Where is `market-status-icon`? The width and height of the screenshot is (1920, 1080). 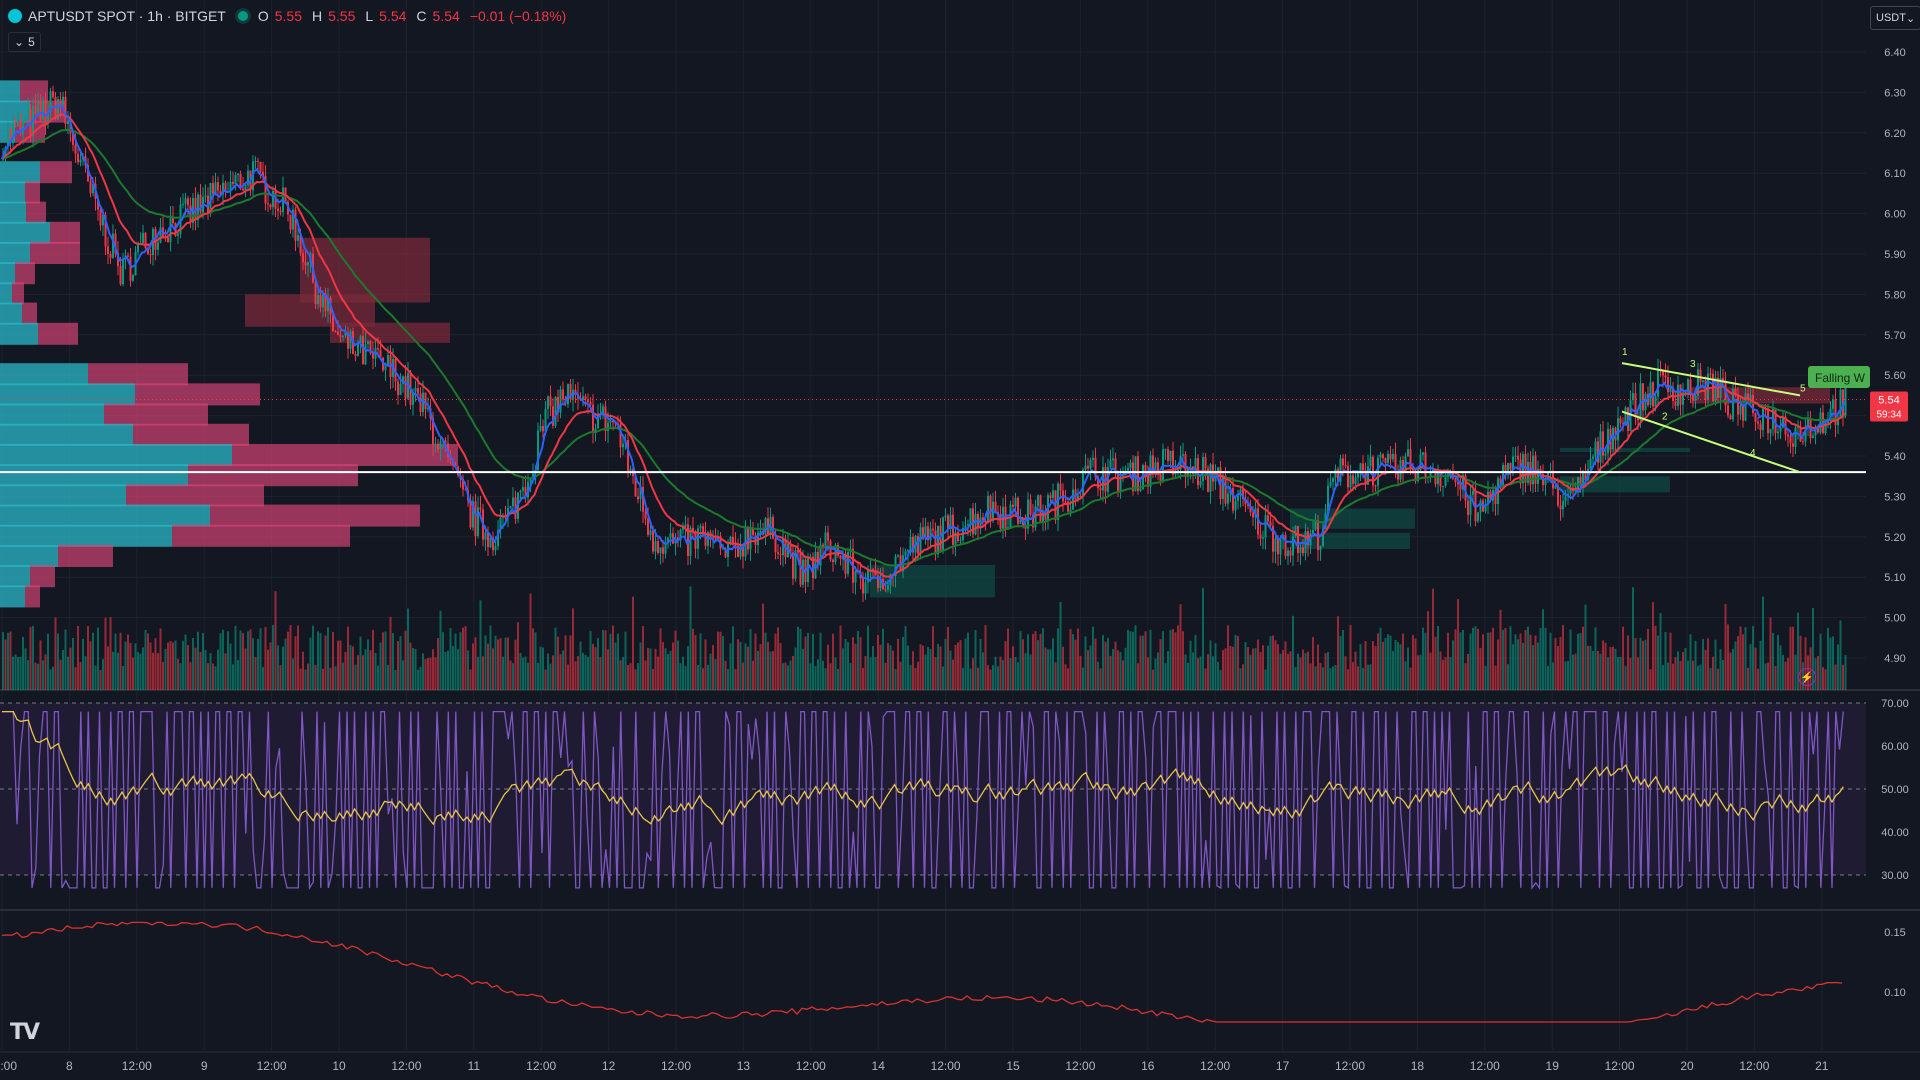 market-status-icon is located at coordinates (242, 16).